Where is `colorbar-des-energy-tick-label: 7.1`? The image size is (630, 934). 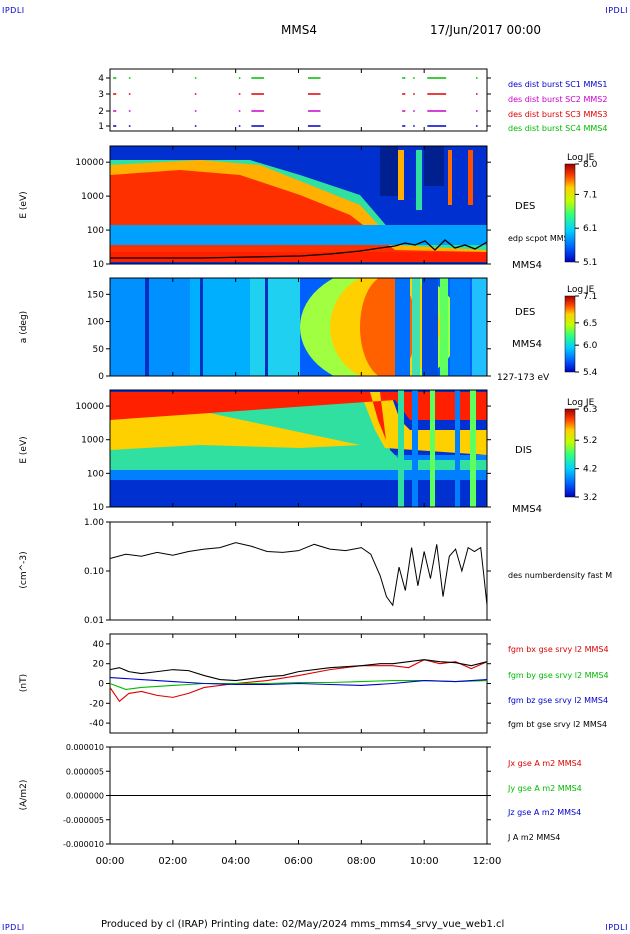
colorbar-des-energy-tick-label: 7.1 is located at coordinates (590, 195).